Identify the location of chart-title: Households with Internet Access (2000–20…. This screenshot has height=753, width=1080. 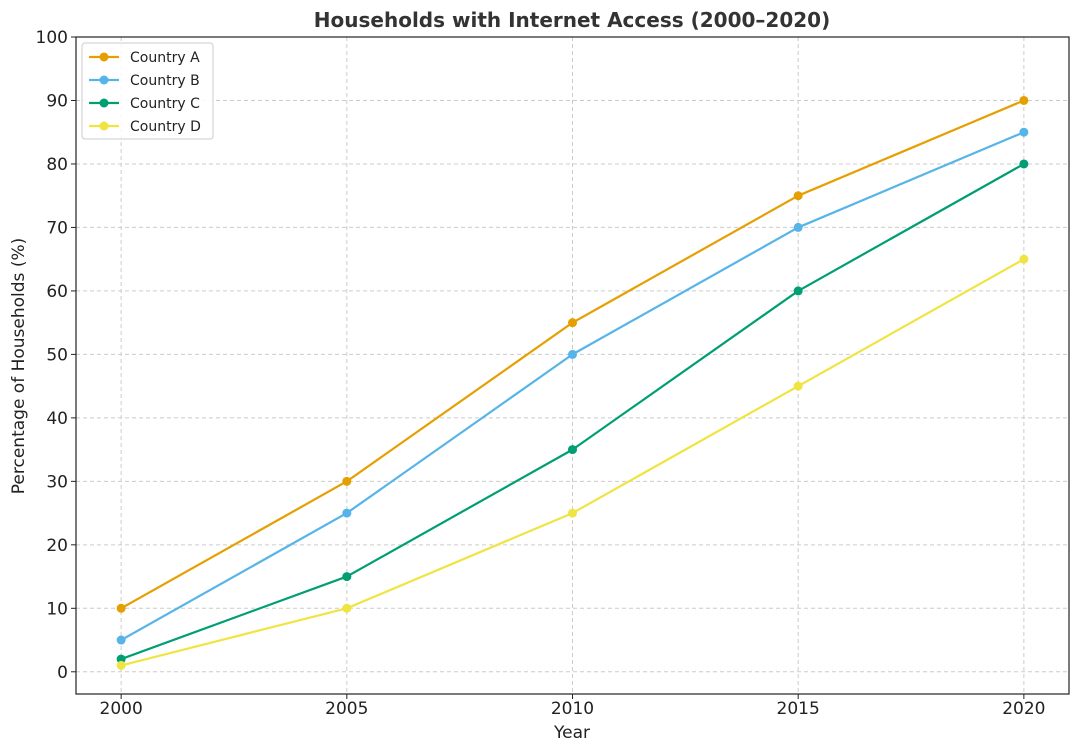
(572, 20).